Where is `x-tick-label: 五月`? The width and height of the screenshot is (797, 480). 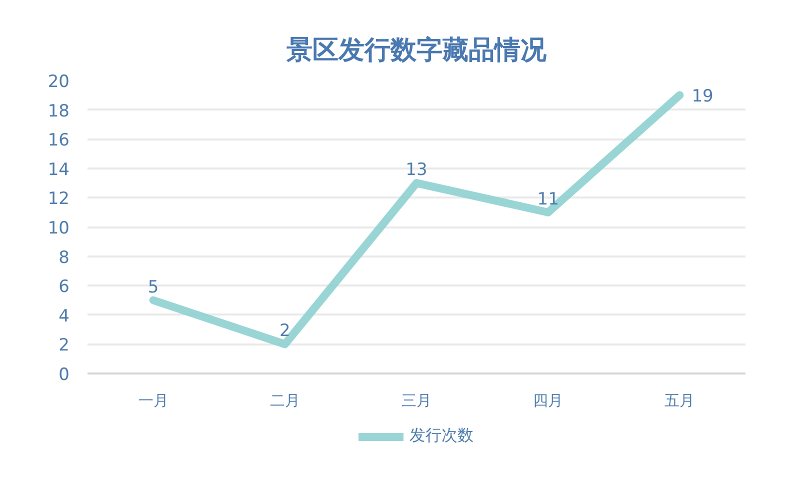
x-tick-label: 五月 is located at coordinates (679, 401).